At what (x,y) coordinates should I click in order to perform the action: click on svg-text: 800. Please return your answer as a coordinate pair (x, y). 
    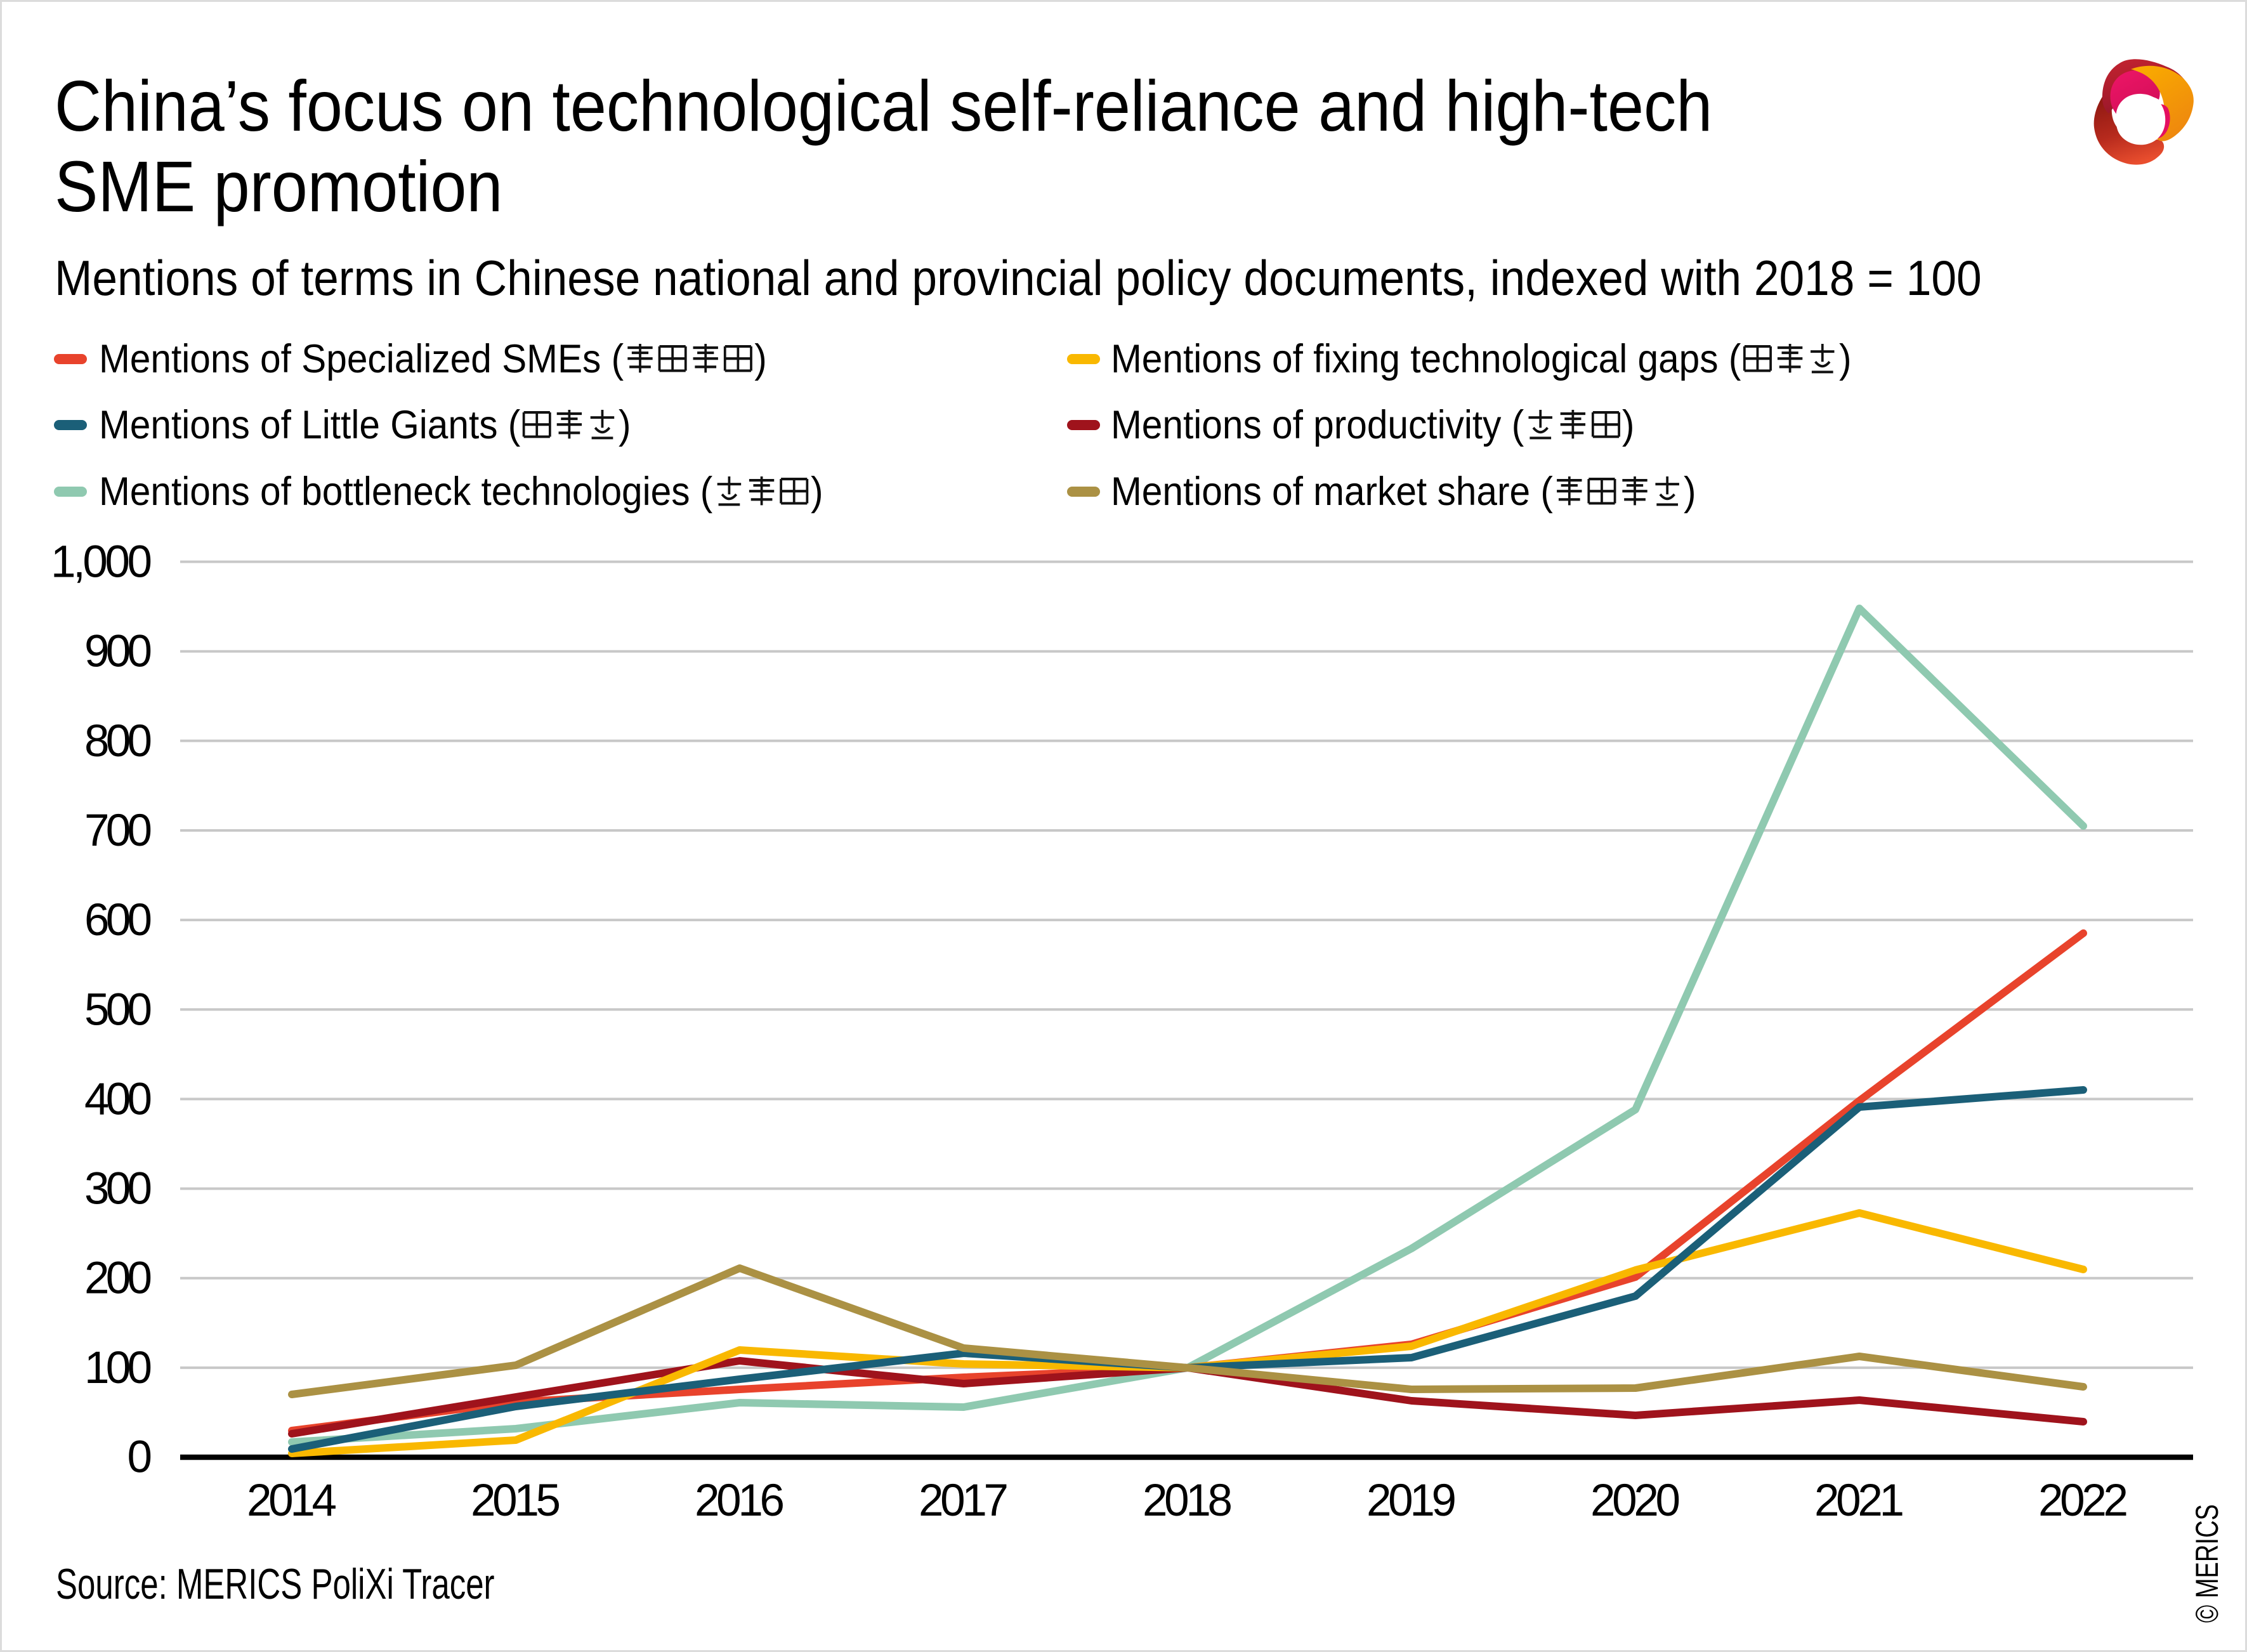
    Looking at the image, I should click on (118, 741).